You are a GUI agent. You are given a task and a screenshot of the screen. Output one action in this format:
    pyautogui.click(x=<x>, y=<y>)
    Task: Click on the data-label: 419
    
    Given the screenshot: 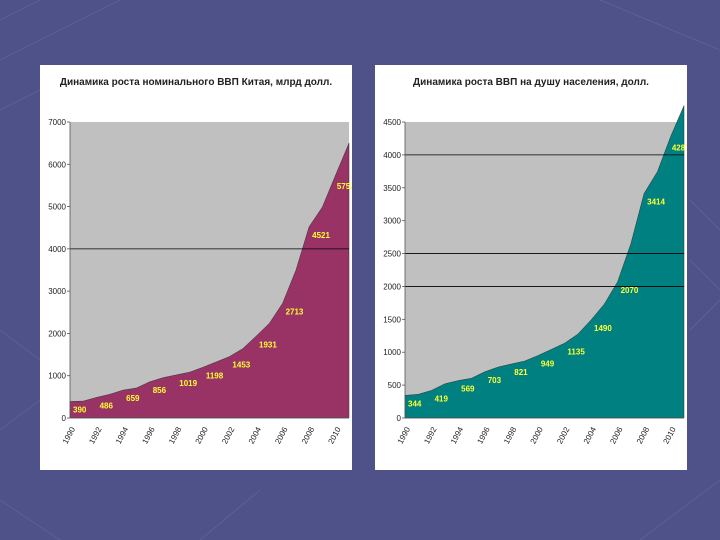 What is the action you would take?
    pyautogui.click(x=442, y=398)
    